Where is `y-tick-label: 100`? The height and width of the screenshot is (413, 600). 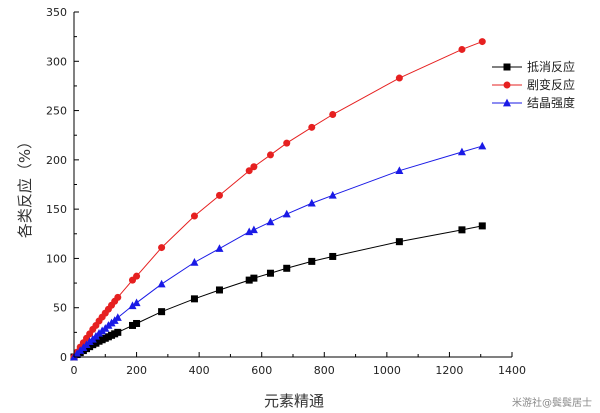
y-tick-label: 100 is located at coordinates (56, 258).